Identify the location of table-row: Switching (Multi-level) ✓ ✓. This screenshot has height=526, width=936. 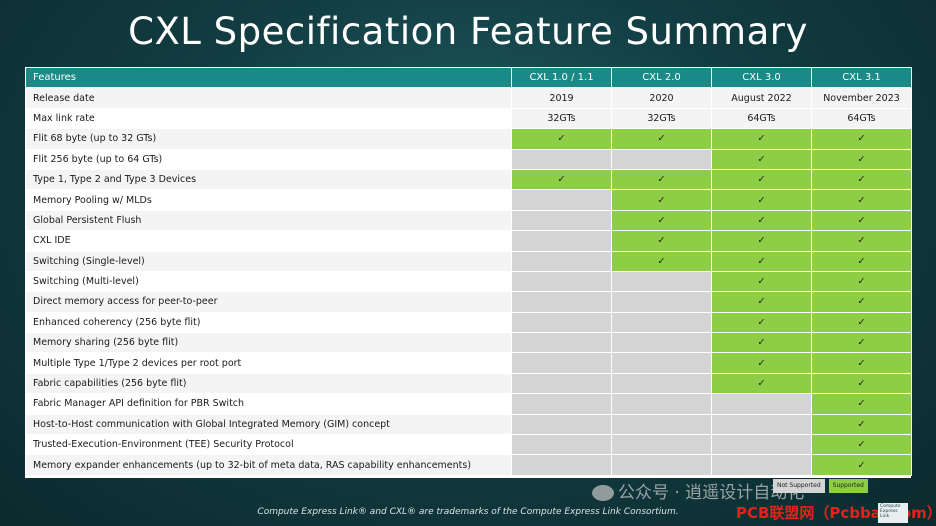
(468, 281).